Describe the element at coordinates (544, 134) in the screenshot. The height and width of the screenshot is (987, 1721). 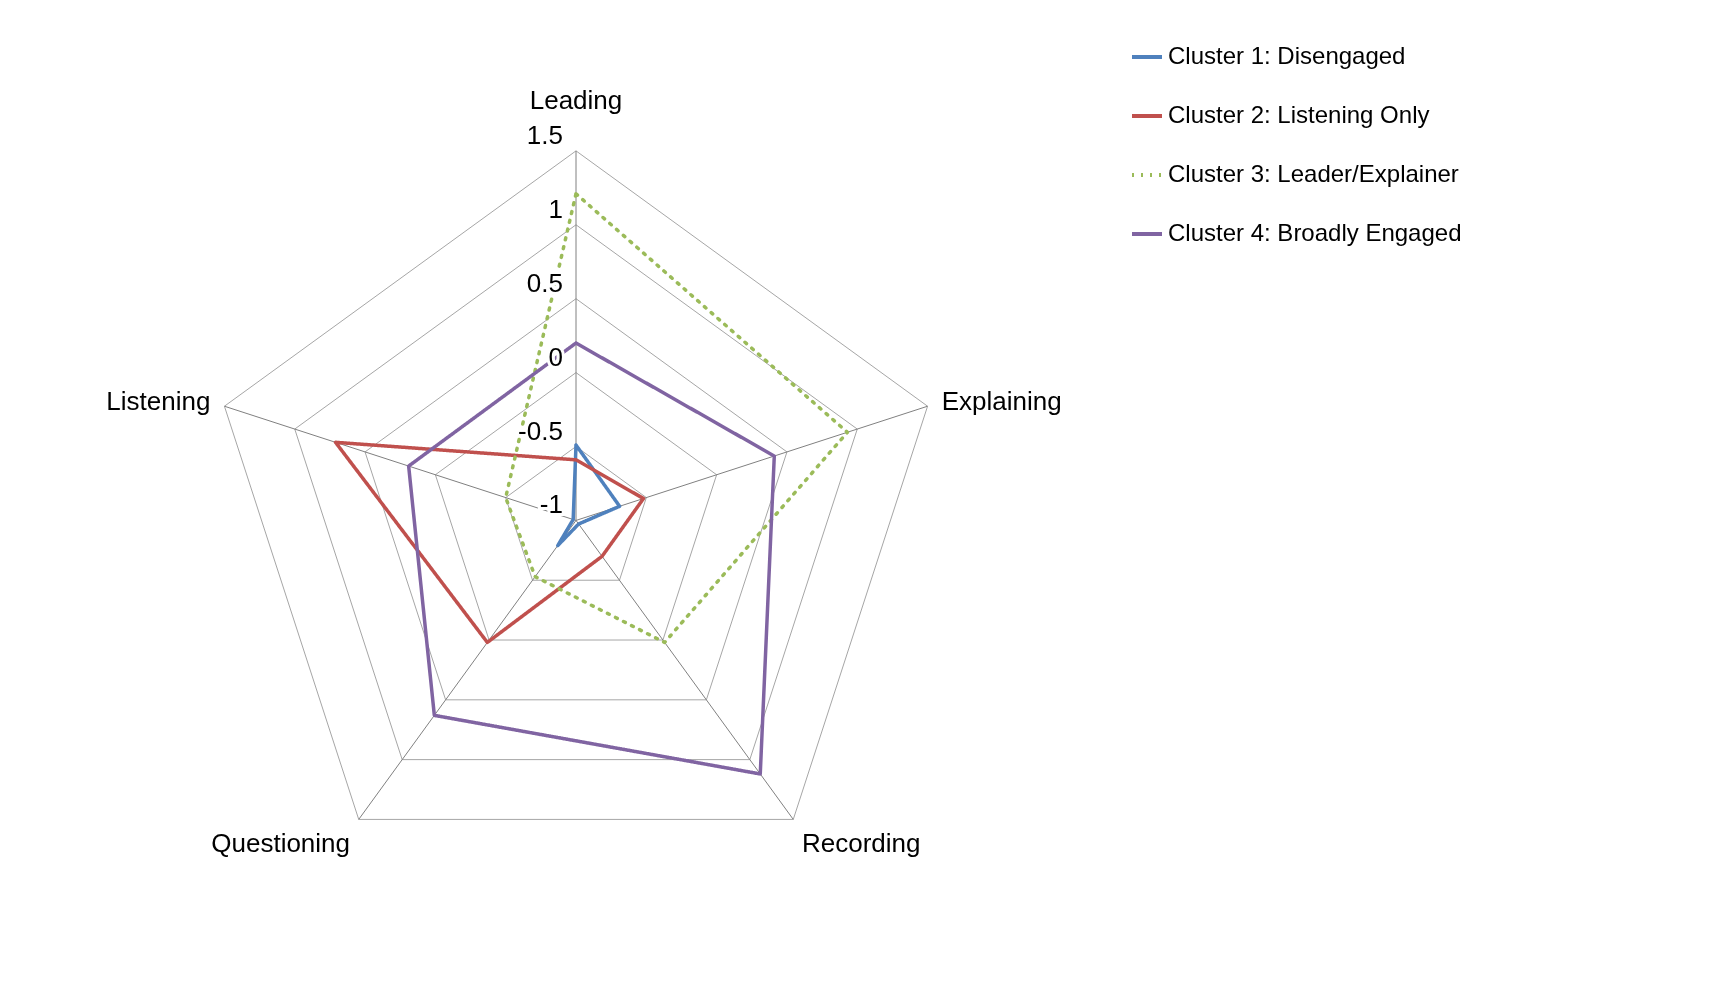
I see `y-tick-label: 1.5` at that location.